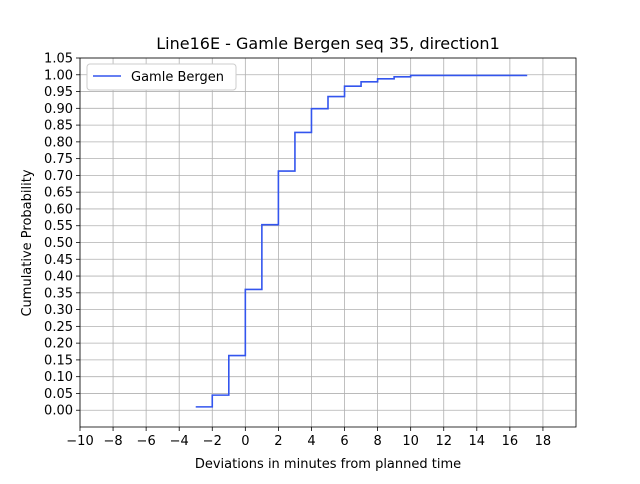  What do you see at coordinates (58, 209) in the screenshot?
I see `y-tick-label: 0.60` at bounding box center [58, 209].